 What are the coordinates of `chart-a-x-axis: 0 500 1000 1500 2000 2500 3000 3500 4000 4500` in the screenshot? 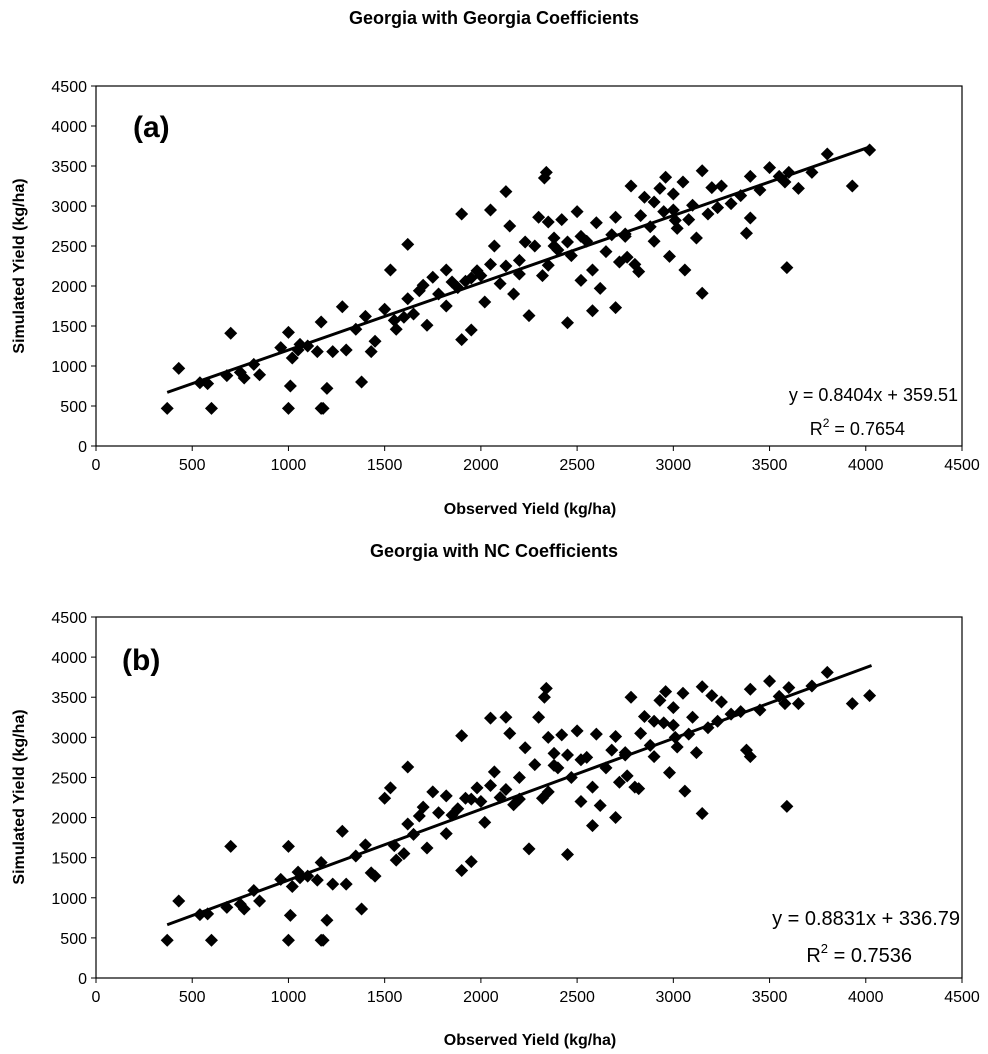 It's located at (536, 460).